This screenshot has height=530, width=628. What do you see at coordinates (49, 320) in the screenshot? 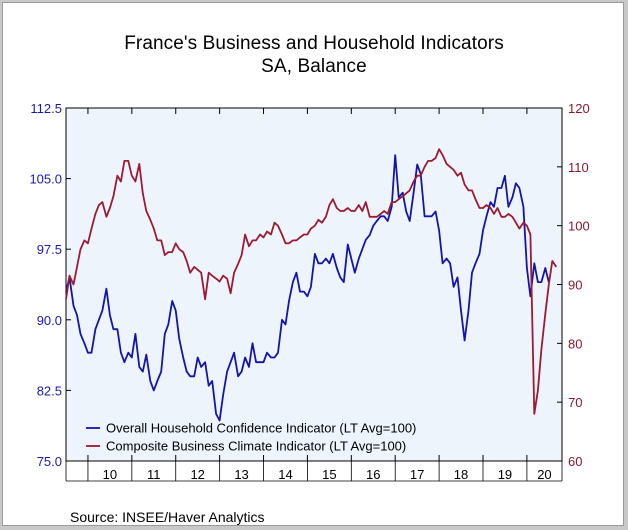
I see `left-axis-tick-label: 90.0` at bounding box center [49, 320].